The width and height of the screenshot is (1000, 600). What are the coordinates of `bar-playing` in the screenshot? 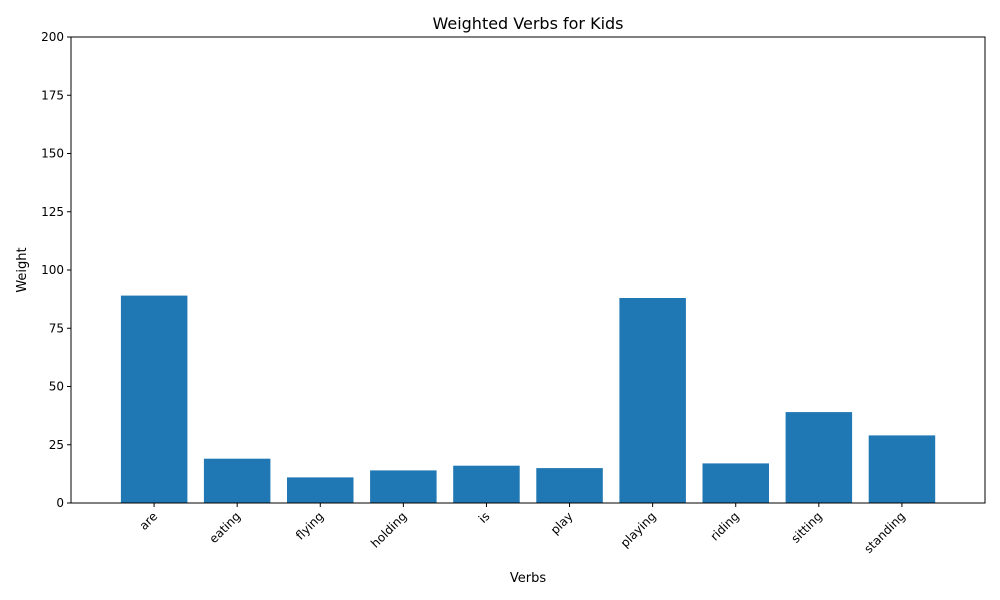 It's located at (652, 400).